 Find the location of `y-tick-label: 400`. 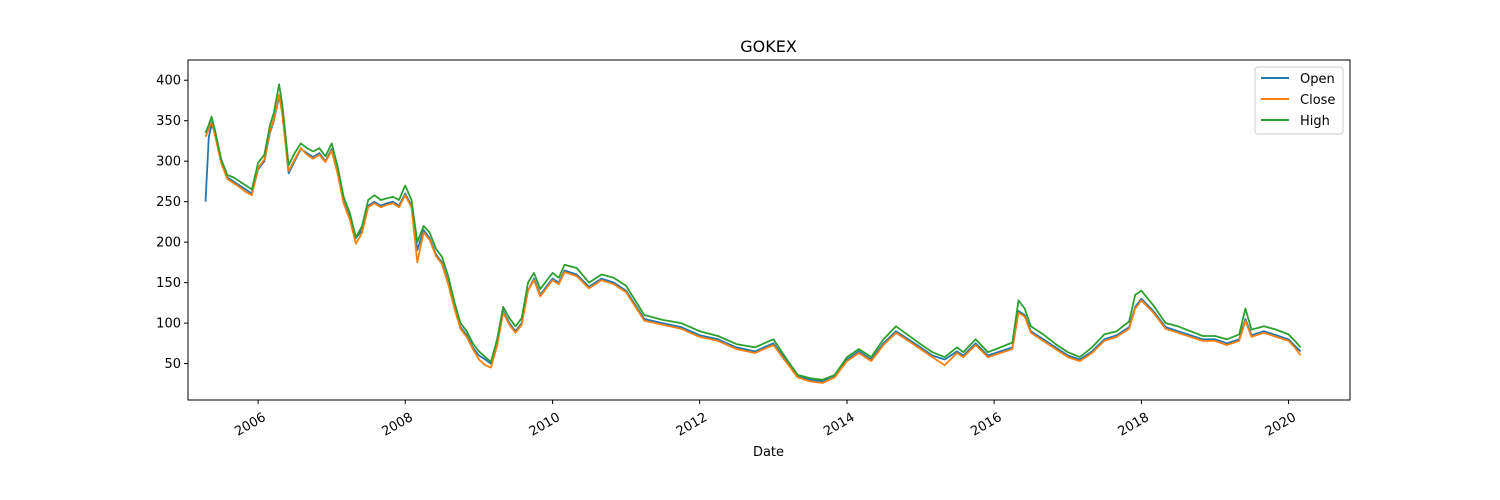

y-tick-label: 400 is located at coordinates (168, 81).